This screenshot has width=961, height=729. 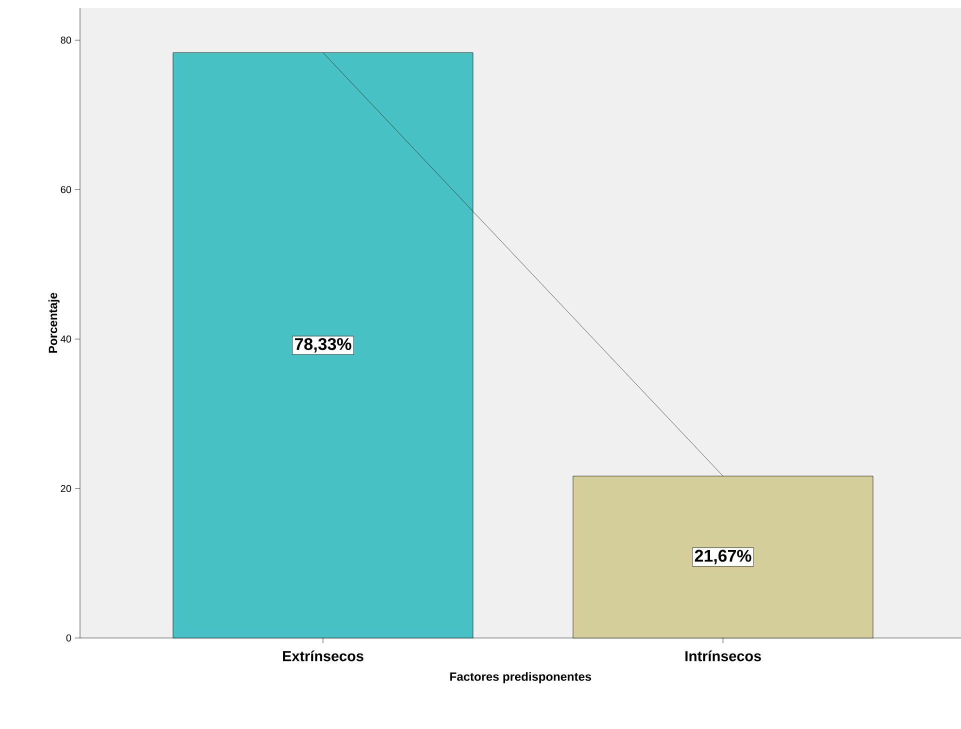 What do you see at coordinates (723, 656) in the screenshot?
I see `x-tick-label: Intrínsecos` at bounding box center [723, 656].